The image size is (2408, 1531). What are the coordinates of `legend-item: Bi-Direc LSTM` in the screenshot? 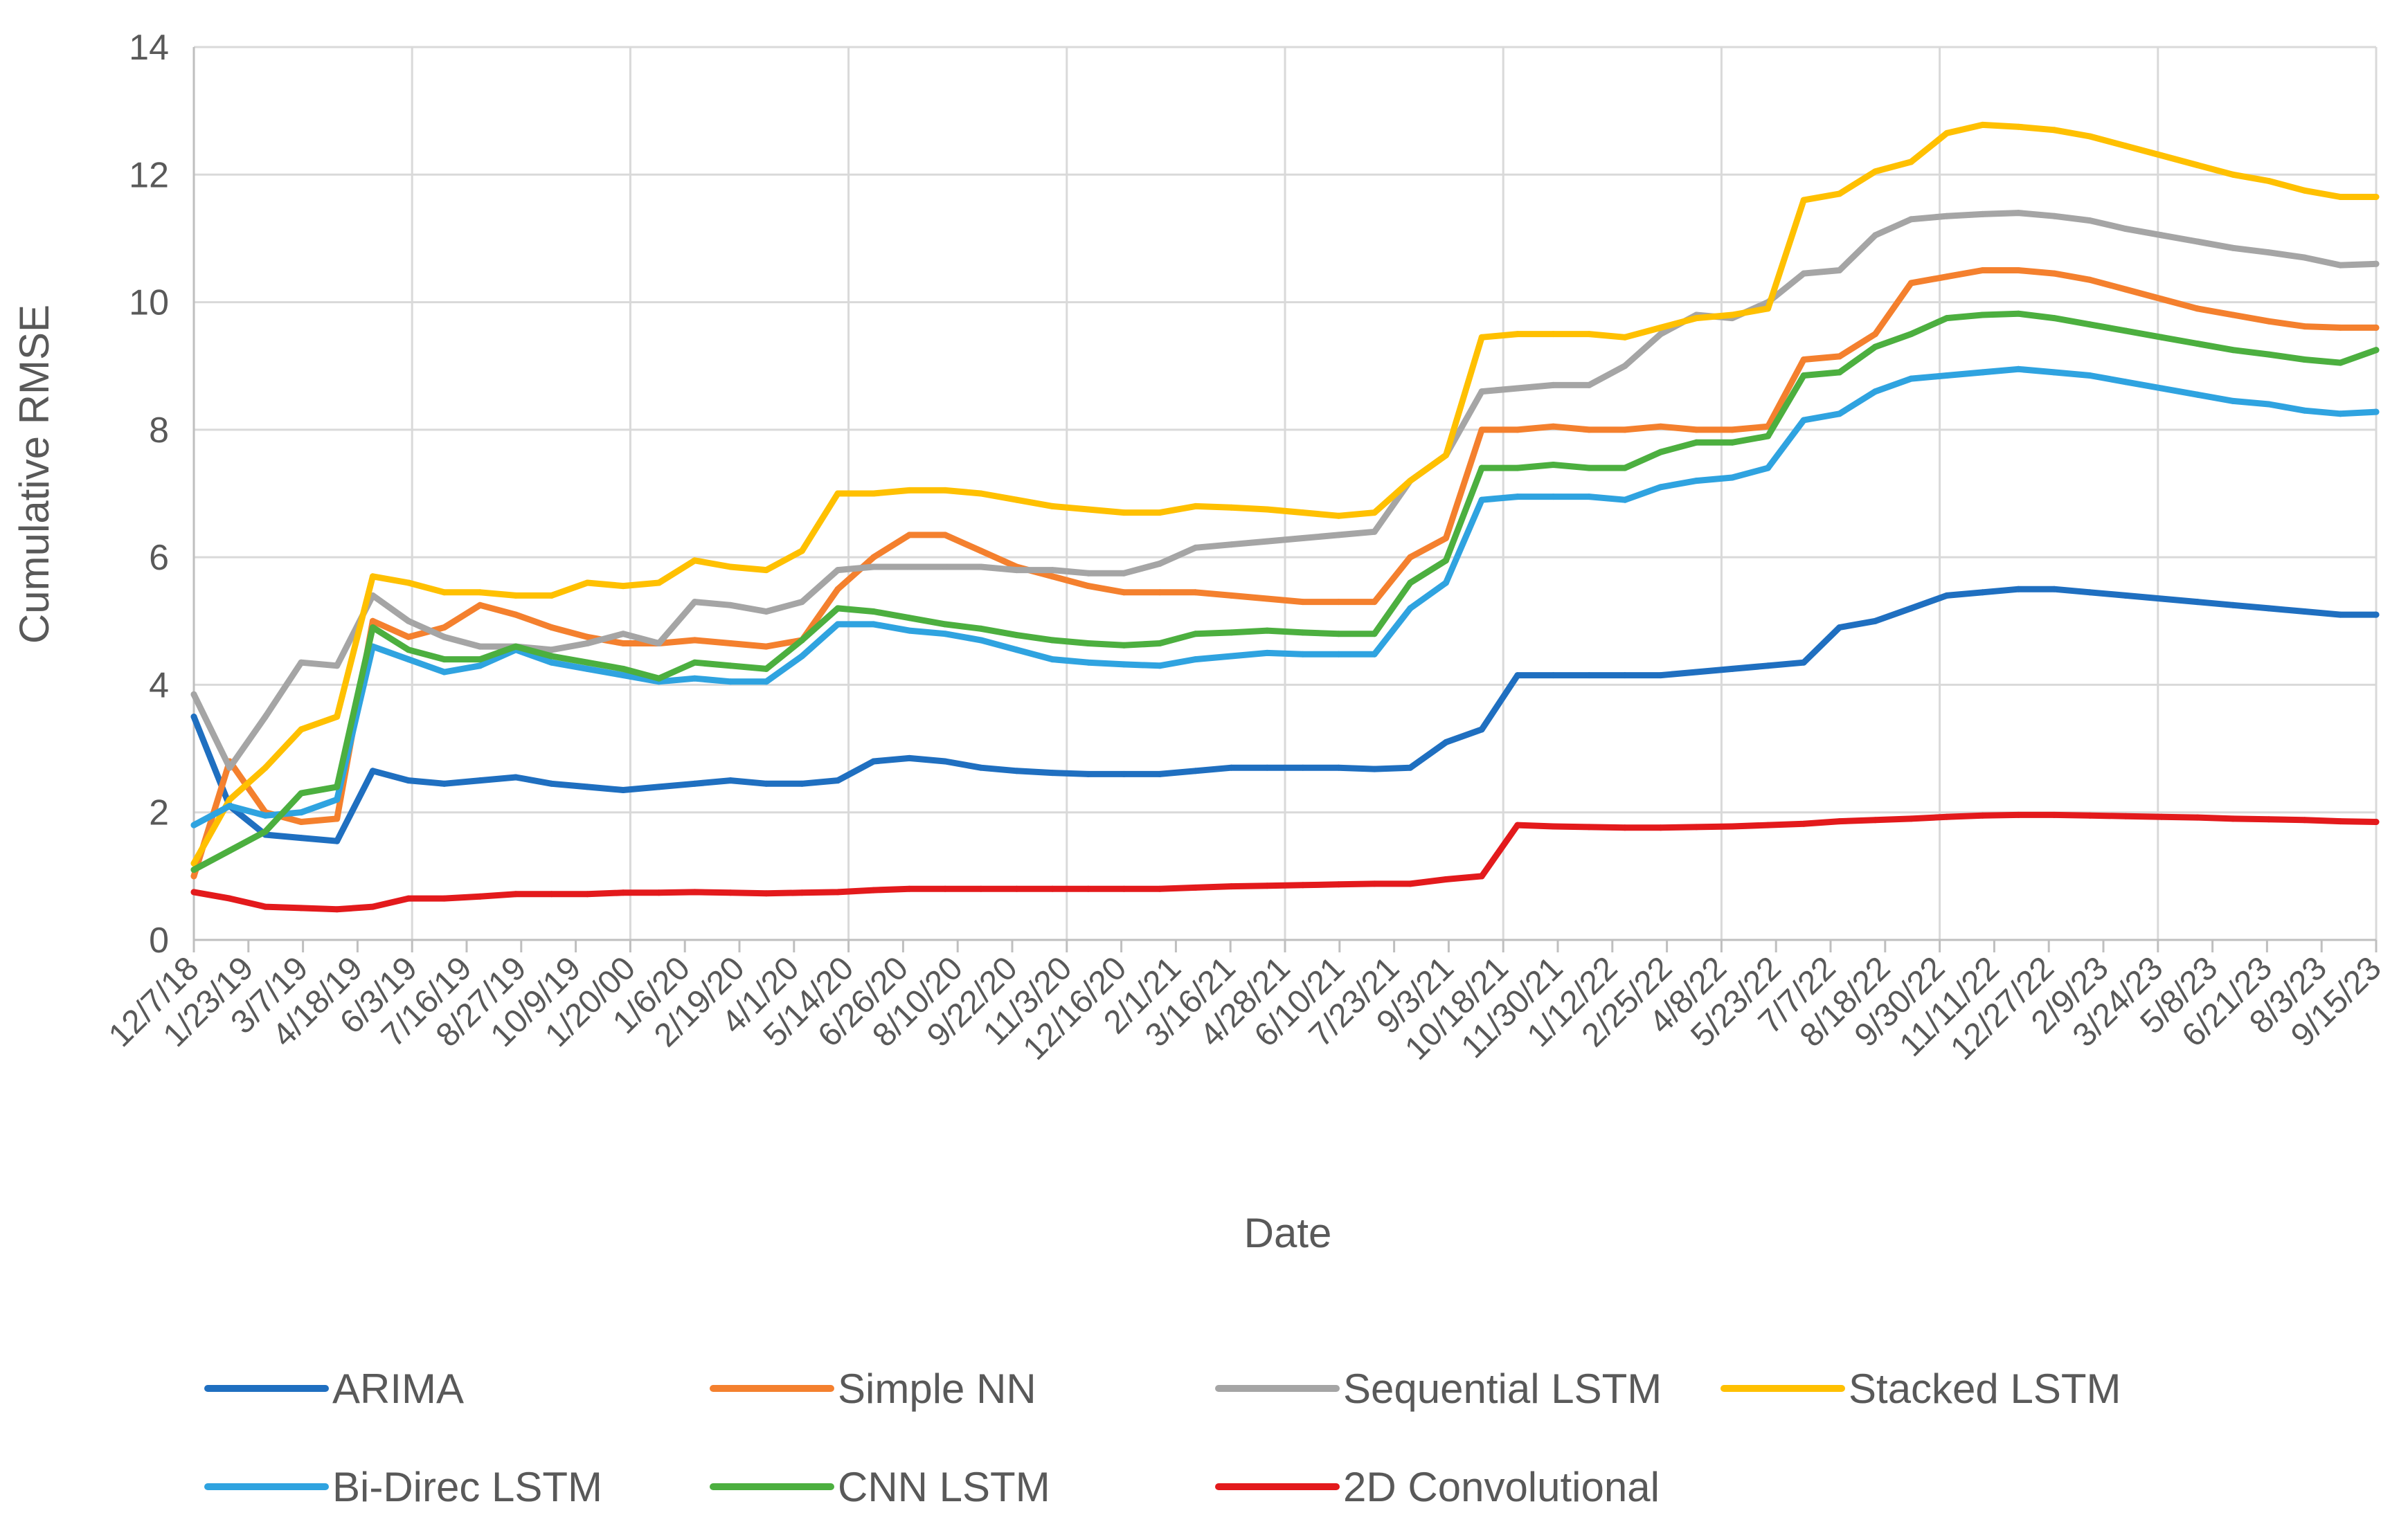 It's located at (403, 1487).